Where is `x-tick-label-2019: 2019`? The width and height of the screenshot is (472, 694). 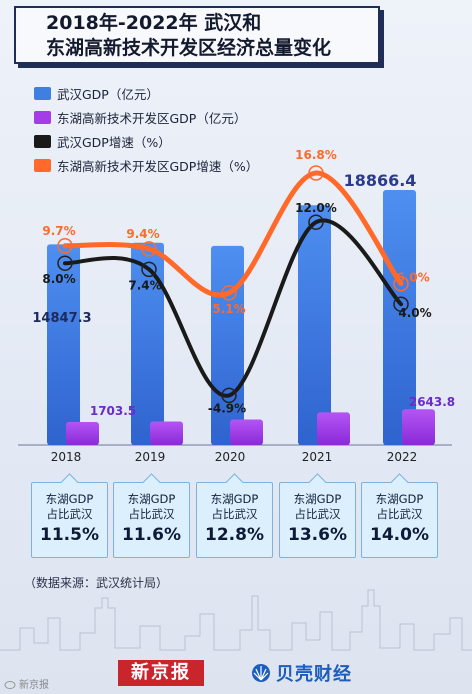
x-tick-label-2019: 2019 is located at coordinates (150, 457).